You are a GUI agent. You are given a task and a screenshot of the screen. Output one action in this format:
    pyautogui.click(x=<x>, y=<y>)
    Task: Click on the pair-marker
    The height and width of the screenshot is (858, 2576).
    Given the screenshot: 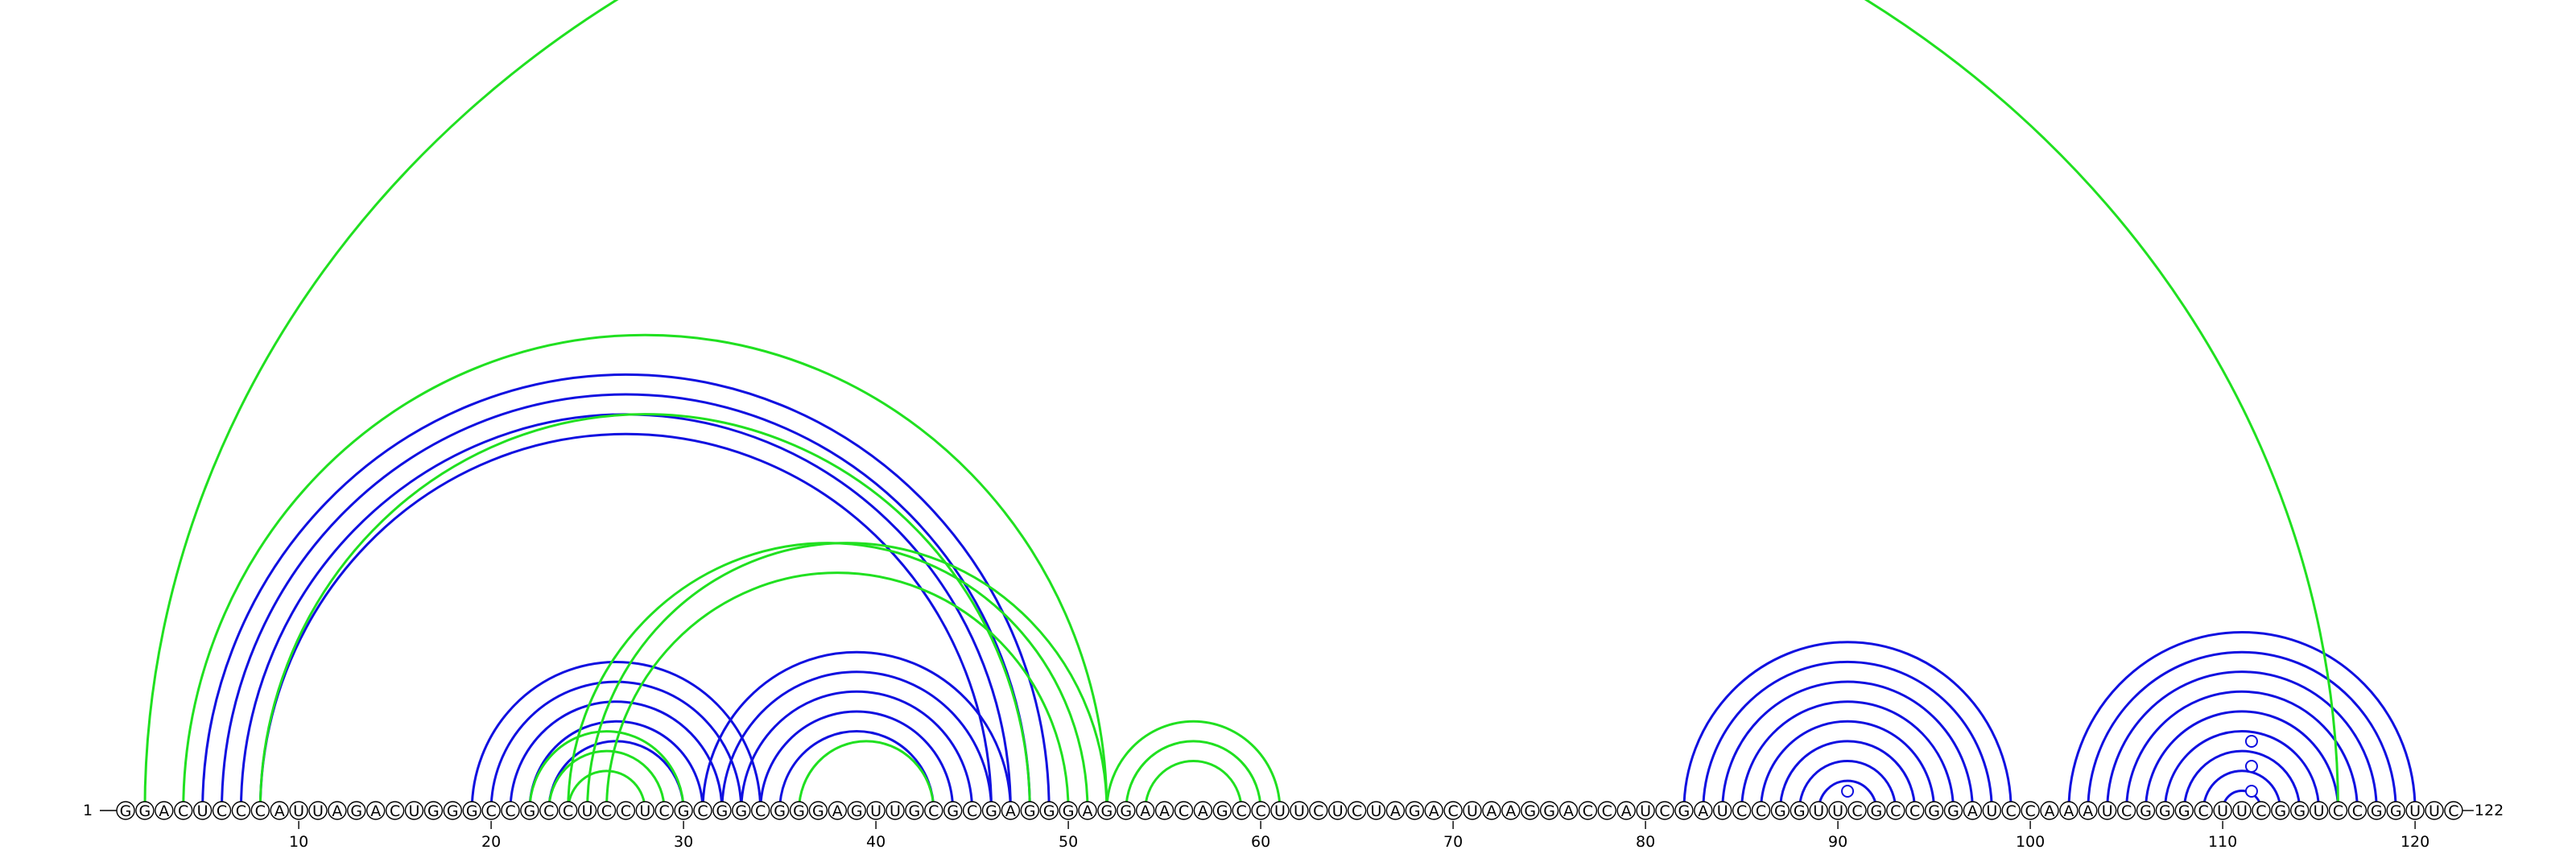 What is the action you would take?
    pyautogui.click(x=2251, y=791)
    